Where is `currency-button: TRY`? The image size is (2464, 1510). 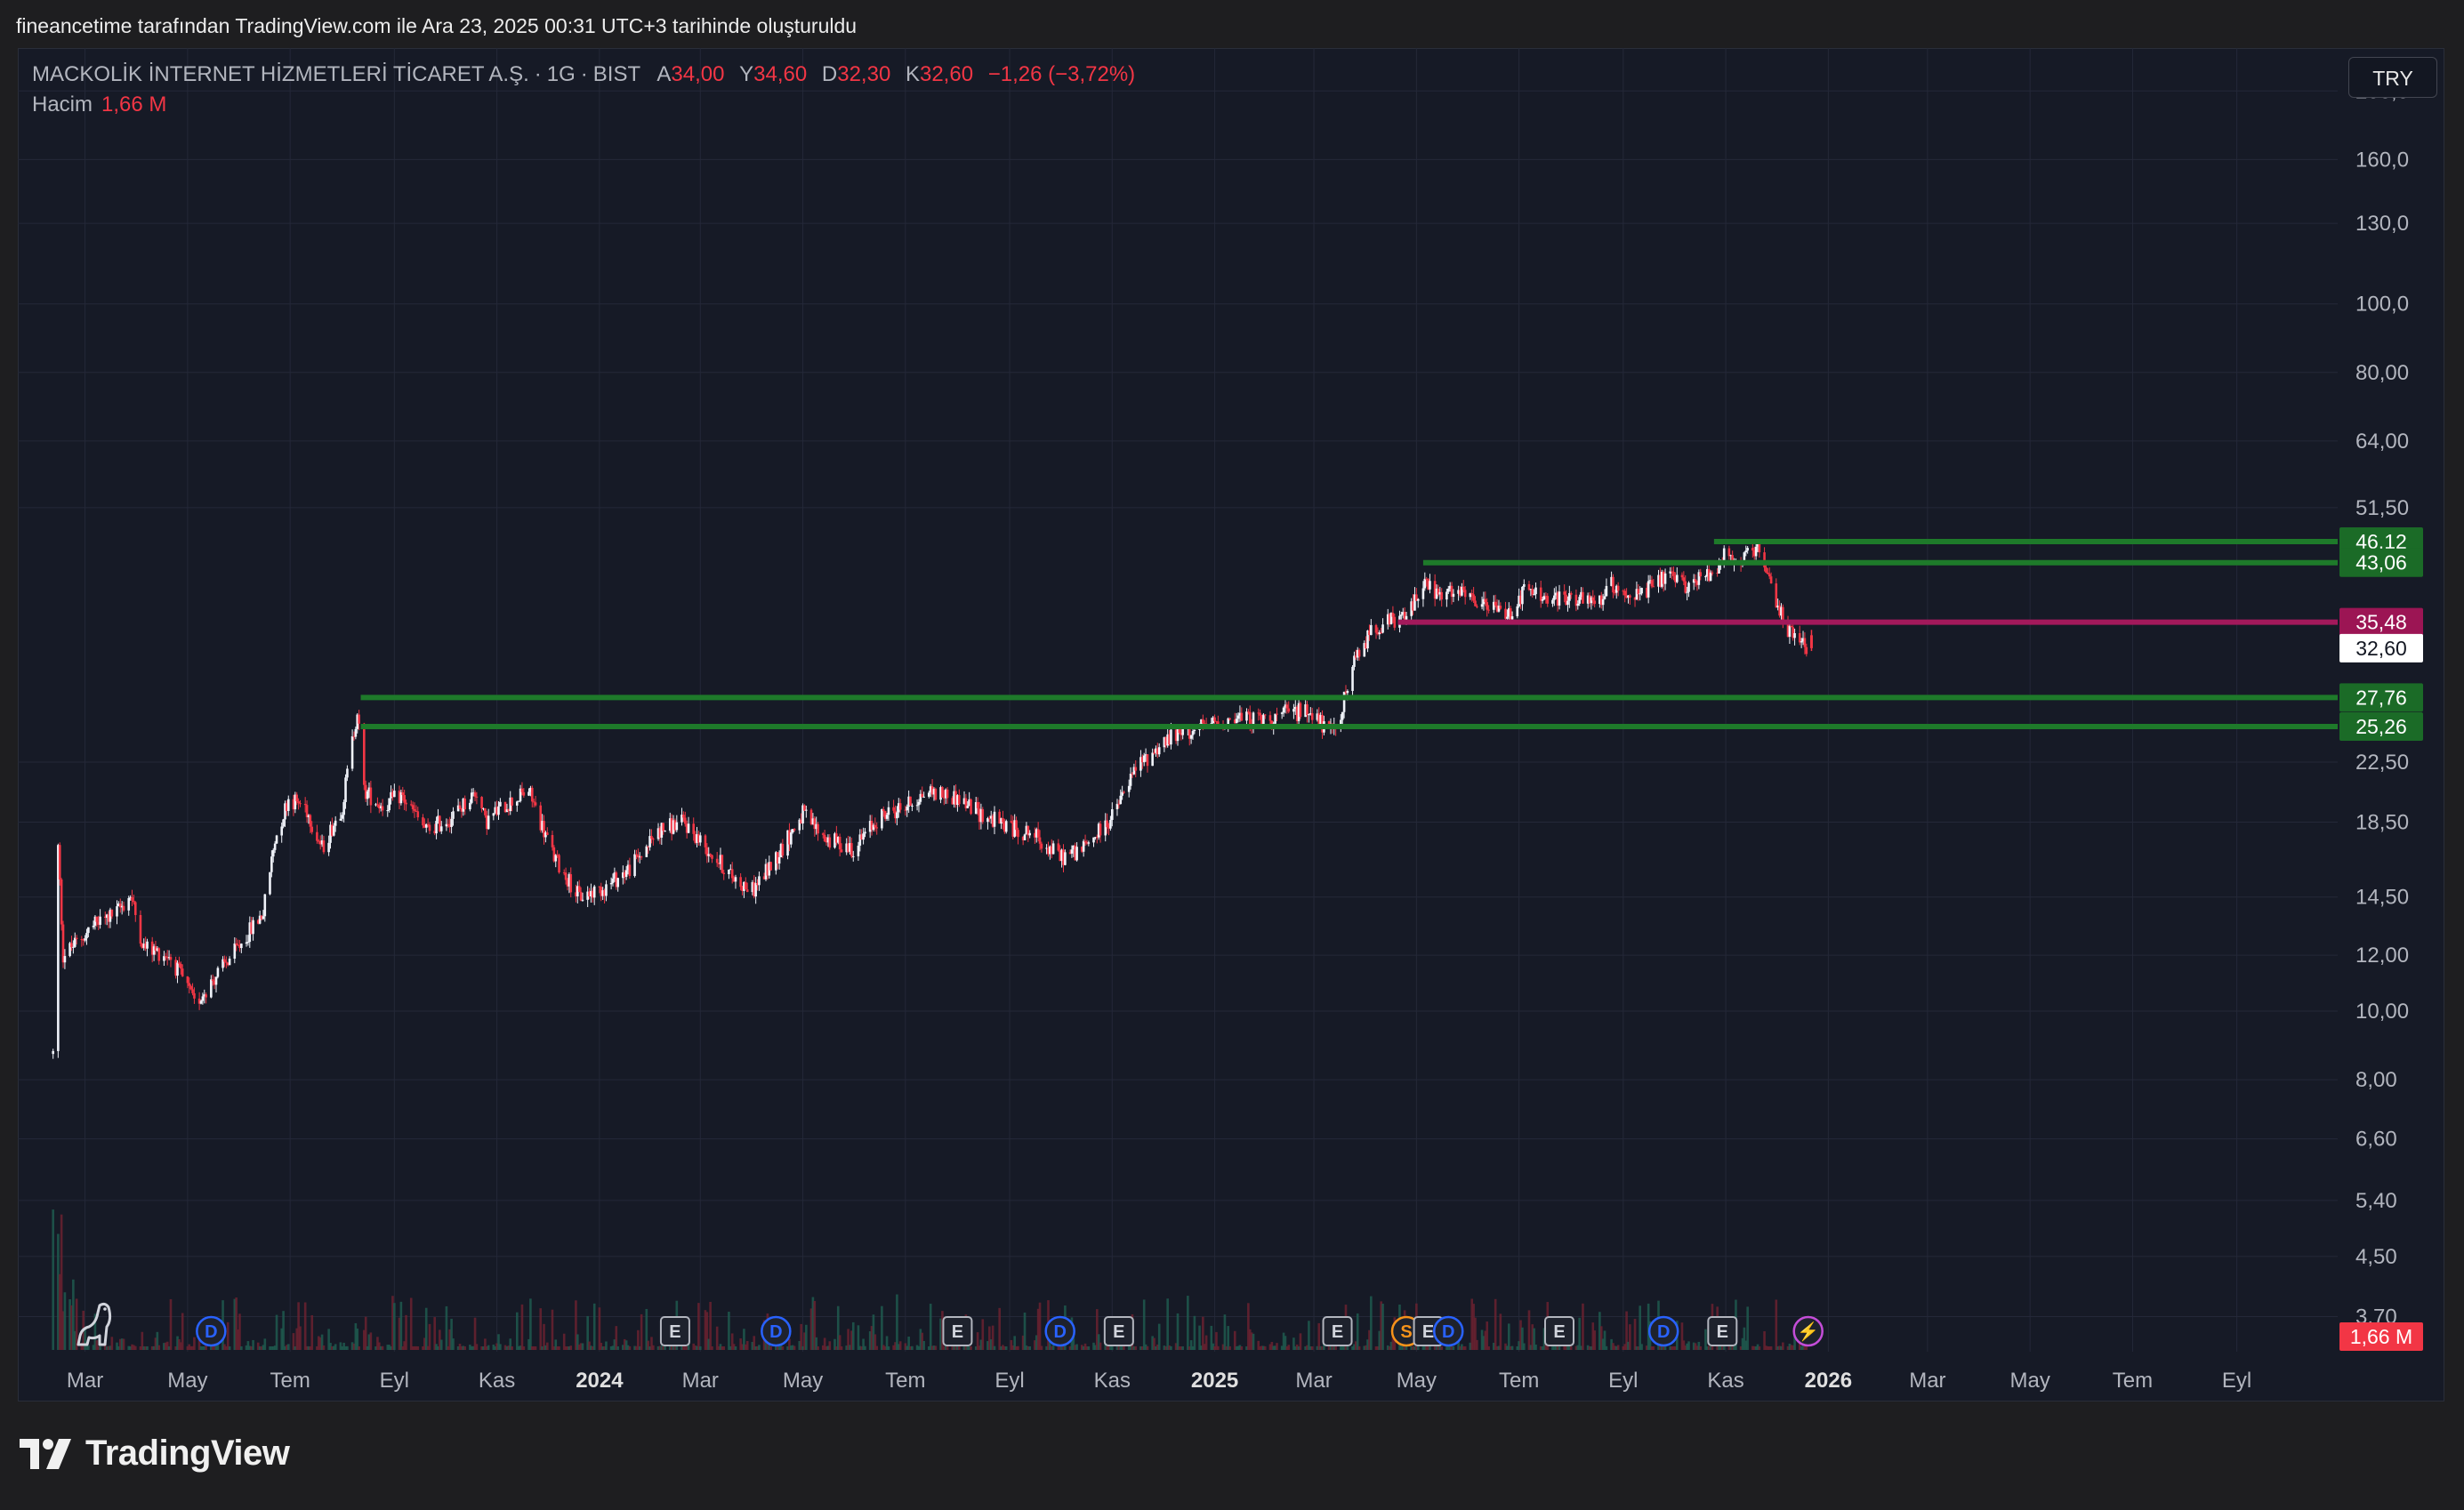 currency-button: TRY is located at coordinates (2392, 77).